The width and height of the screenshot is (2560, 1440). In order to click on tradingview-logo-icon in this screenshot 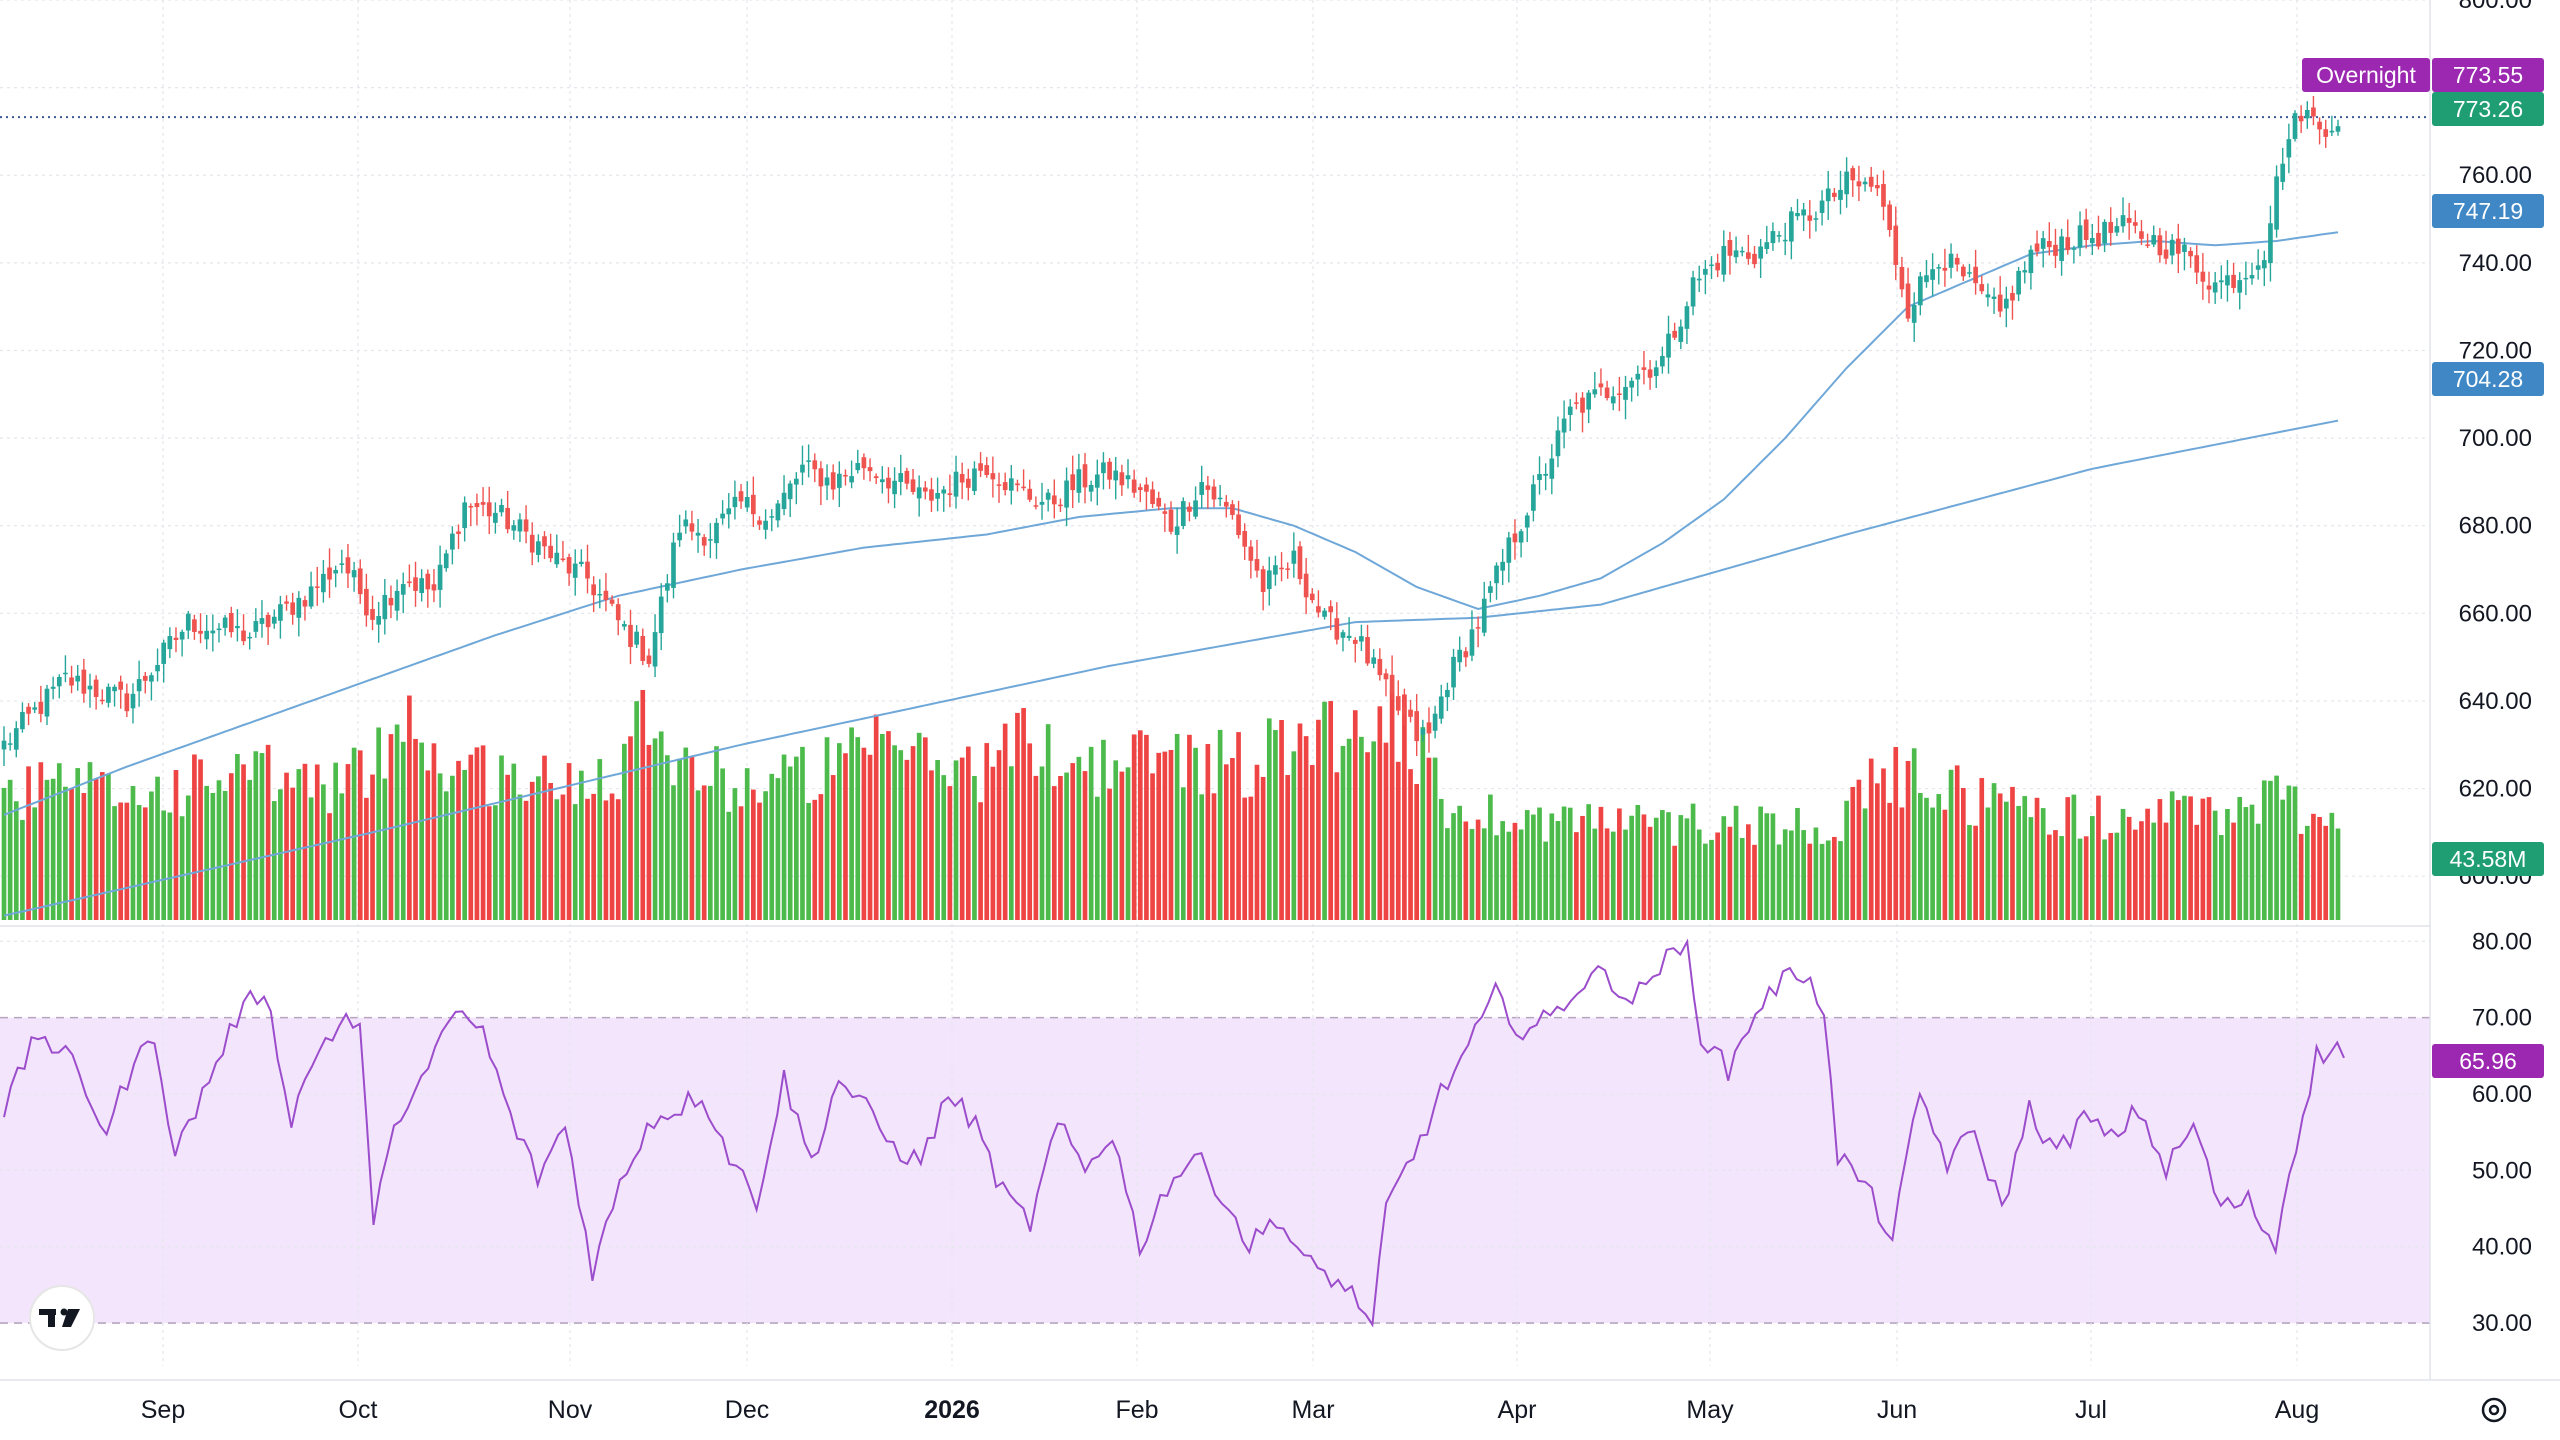, I will do `click(62, 1318)`.